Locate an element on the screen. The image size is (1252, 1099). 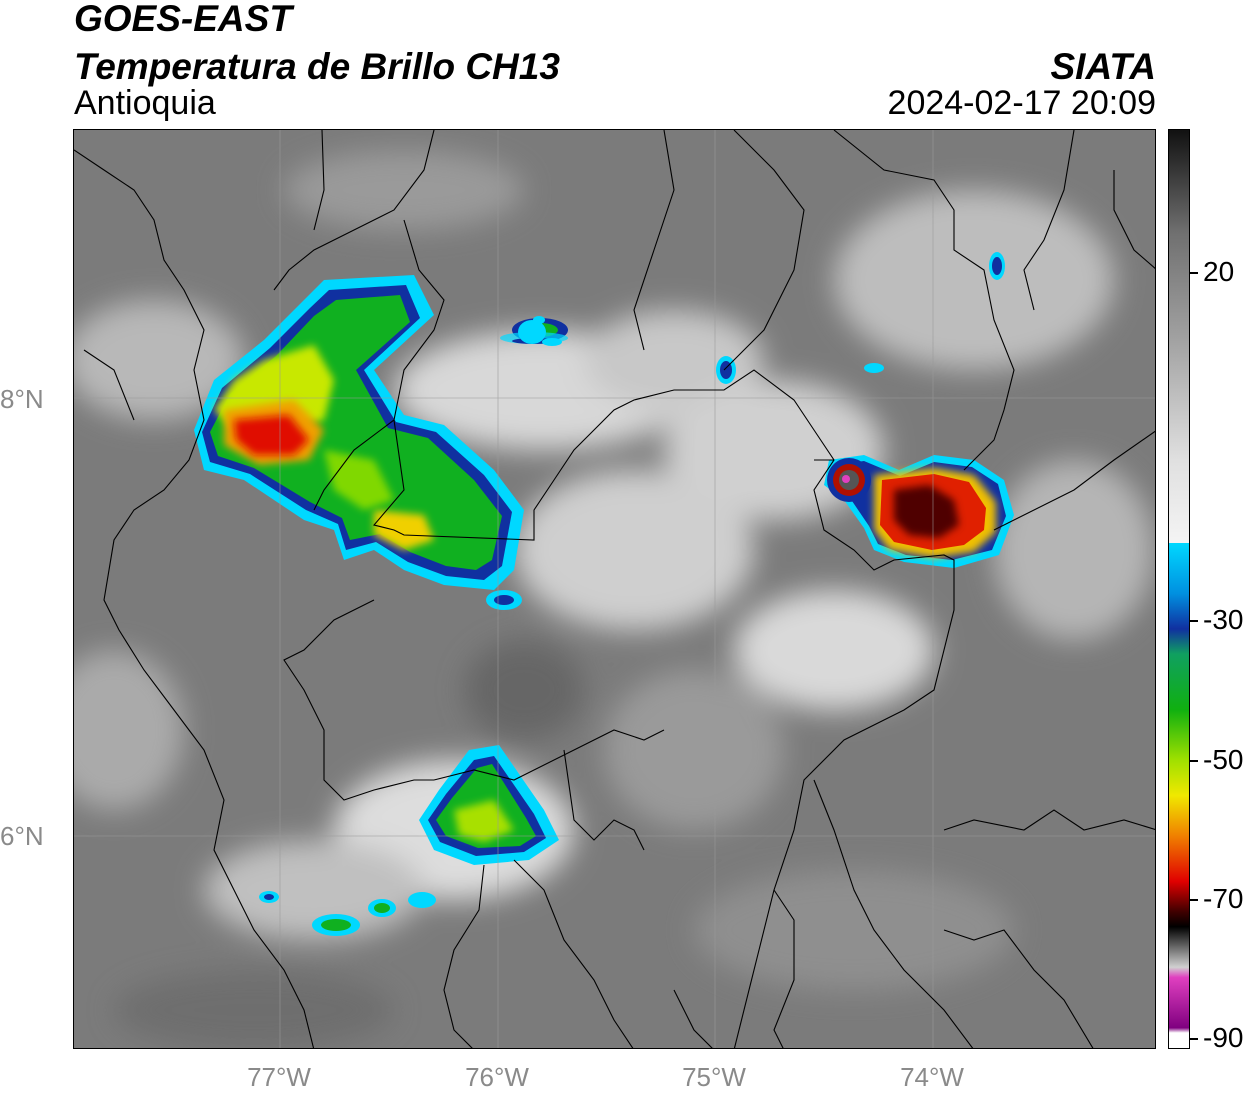
lat-label-8n: 8°N is located at coordinates (22, 399).